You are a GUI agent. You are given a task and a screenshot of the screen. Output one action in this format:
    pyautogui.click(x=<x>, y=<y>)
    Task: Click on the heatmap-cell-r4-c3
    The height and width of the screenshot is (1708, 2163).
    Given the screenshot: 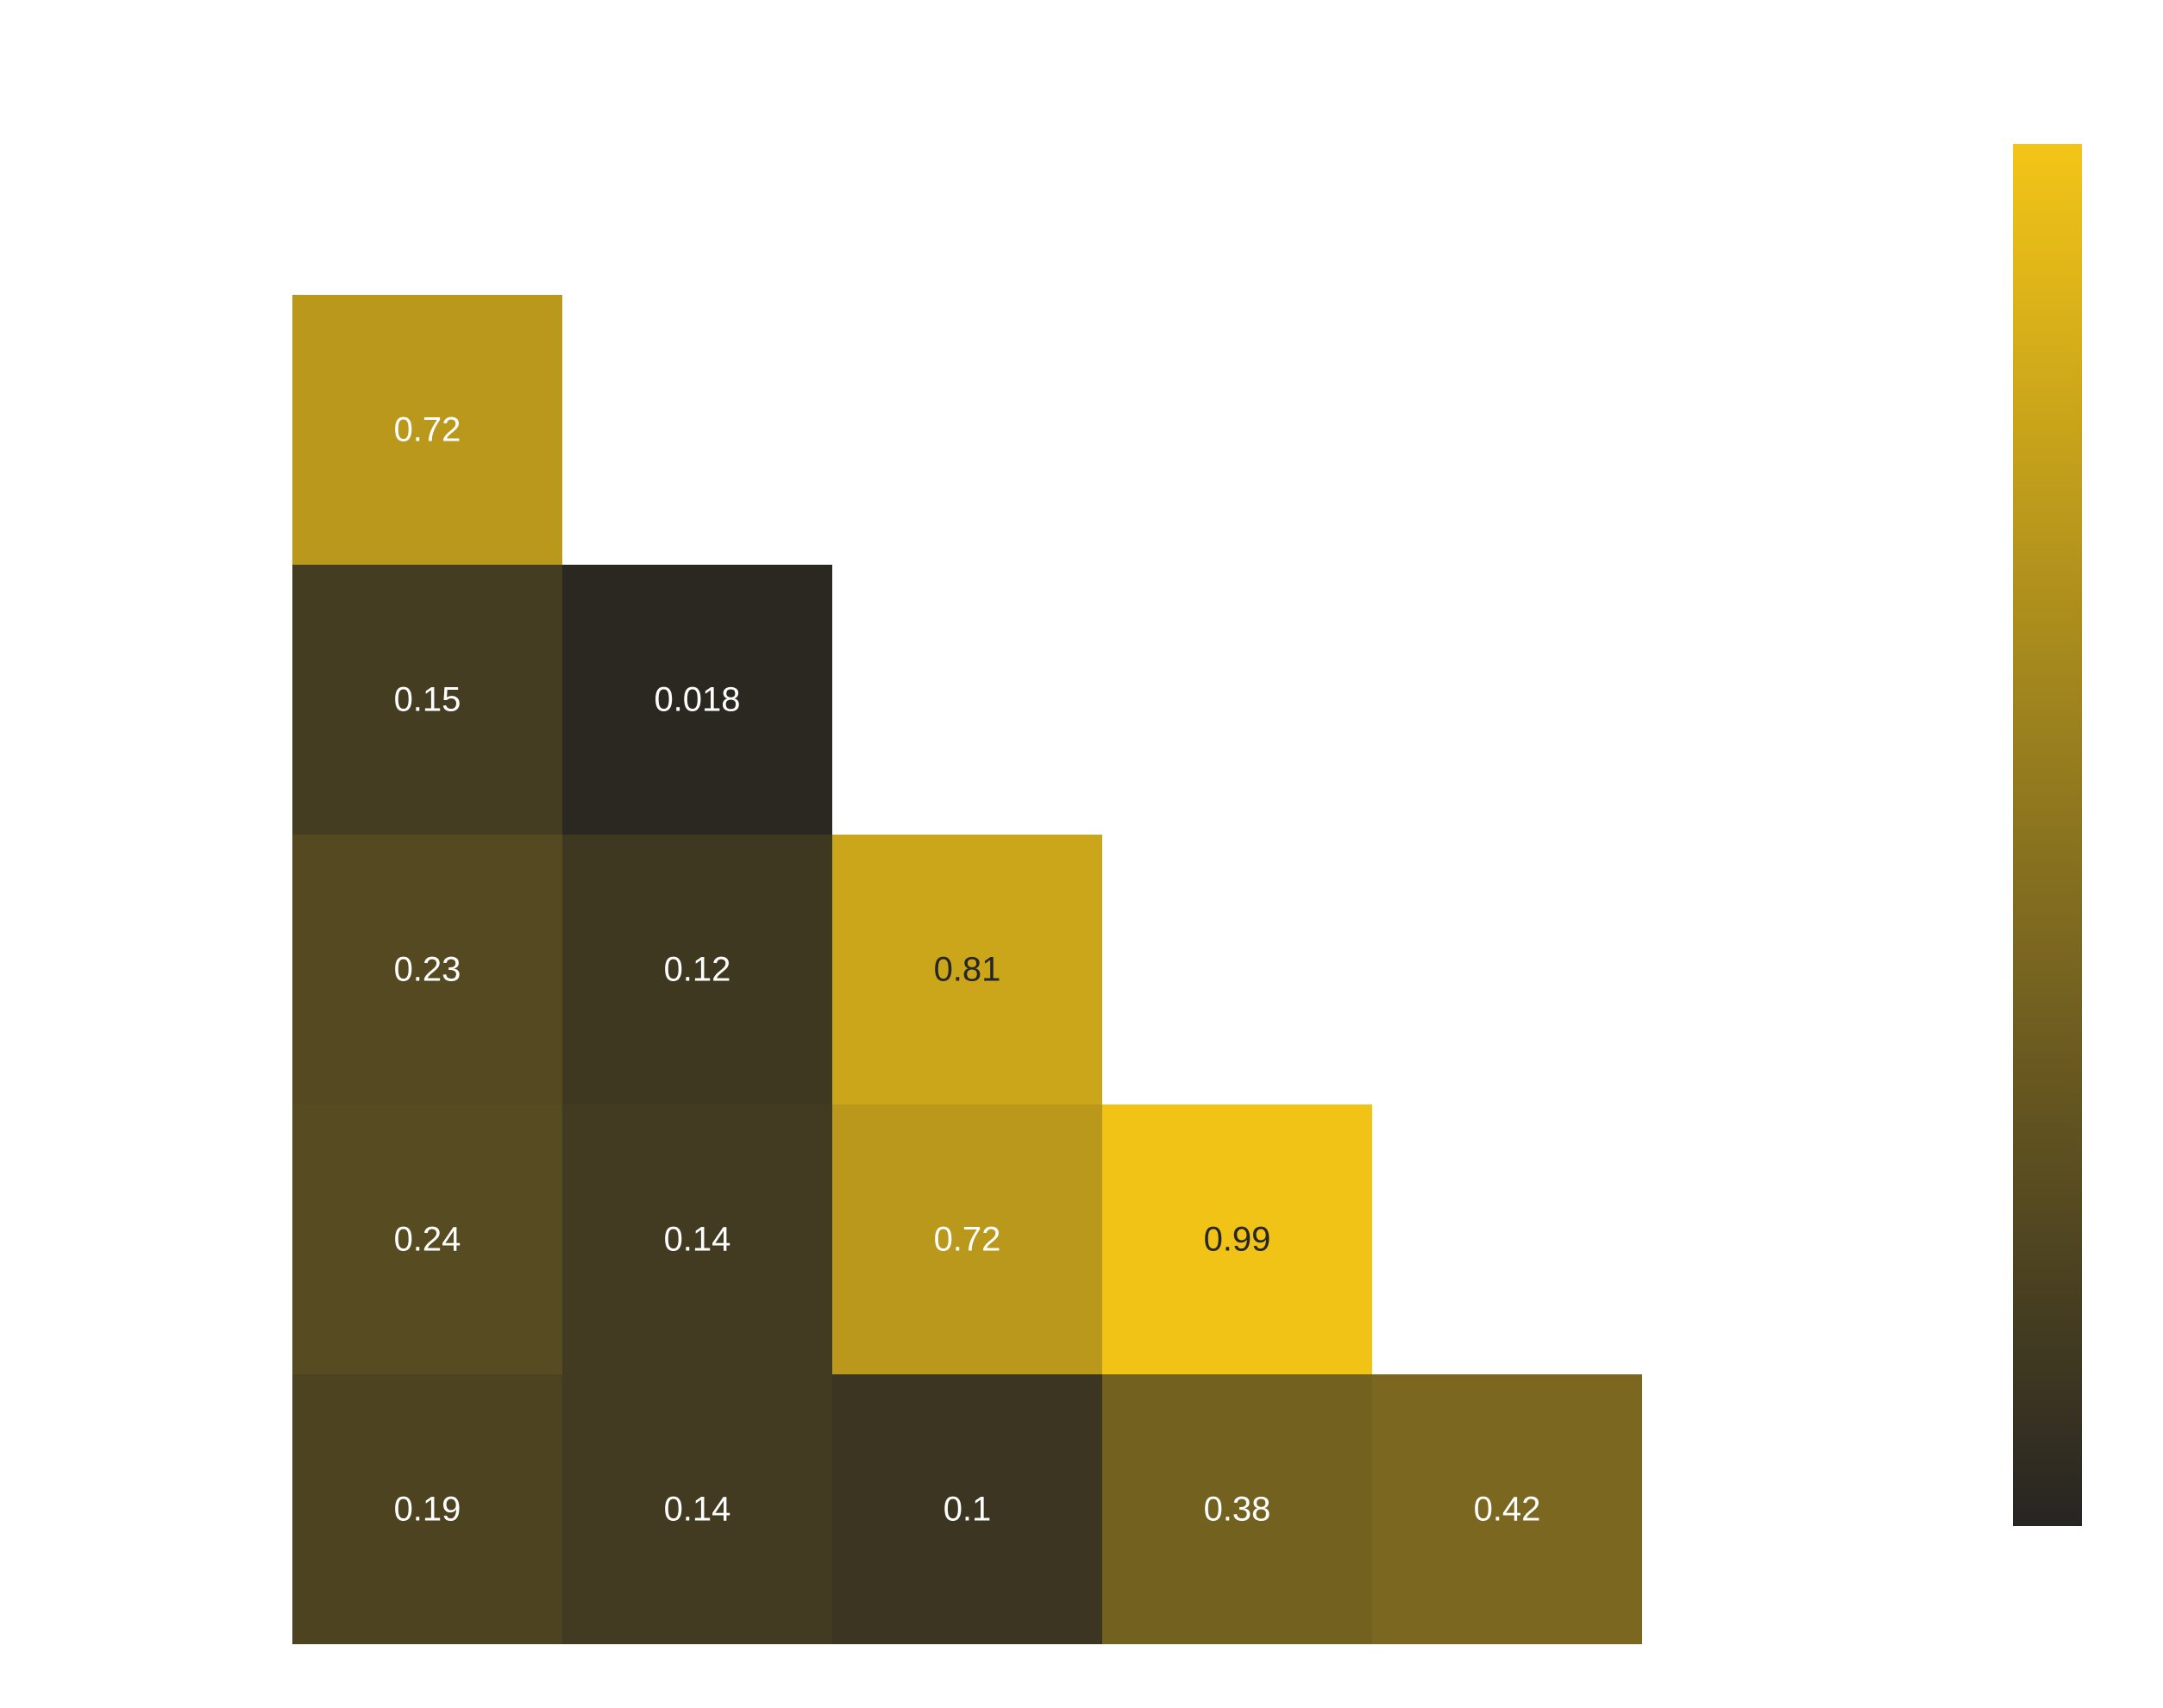 What is the action you would take?
    pyautogui.click(x=1237, y=1509)
    